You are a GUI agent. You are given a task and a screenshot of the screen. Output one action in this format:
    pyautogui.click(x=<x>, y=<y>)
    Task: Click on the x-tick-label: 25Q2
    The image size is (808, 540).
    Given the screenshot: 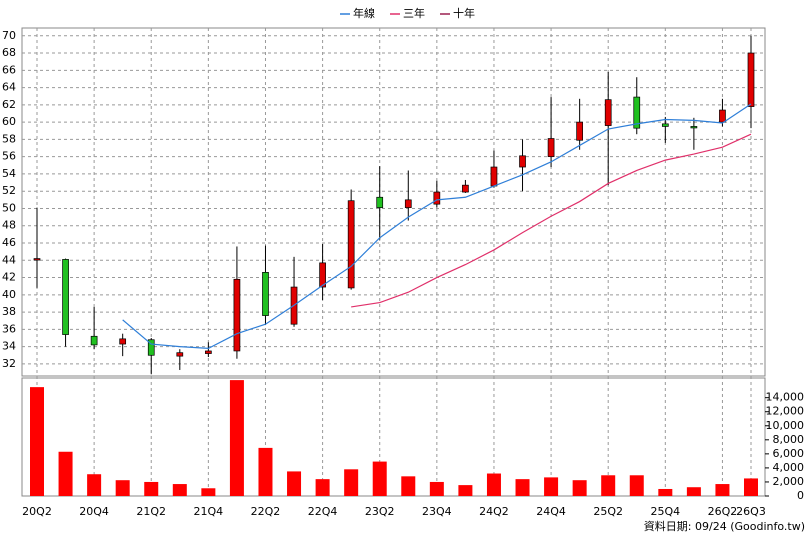 What is the action you would take?
    pyautogui.click(x=608, y=511)
    